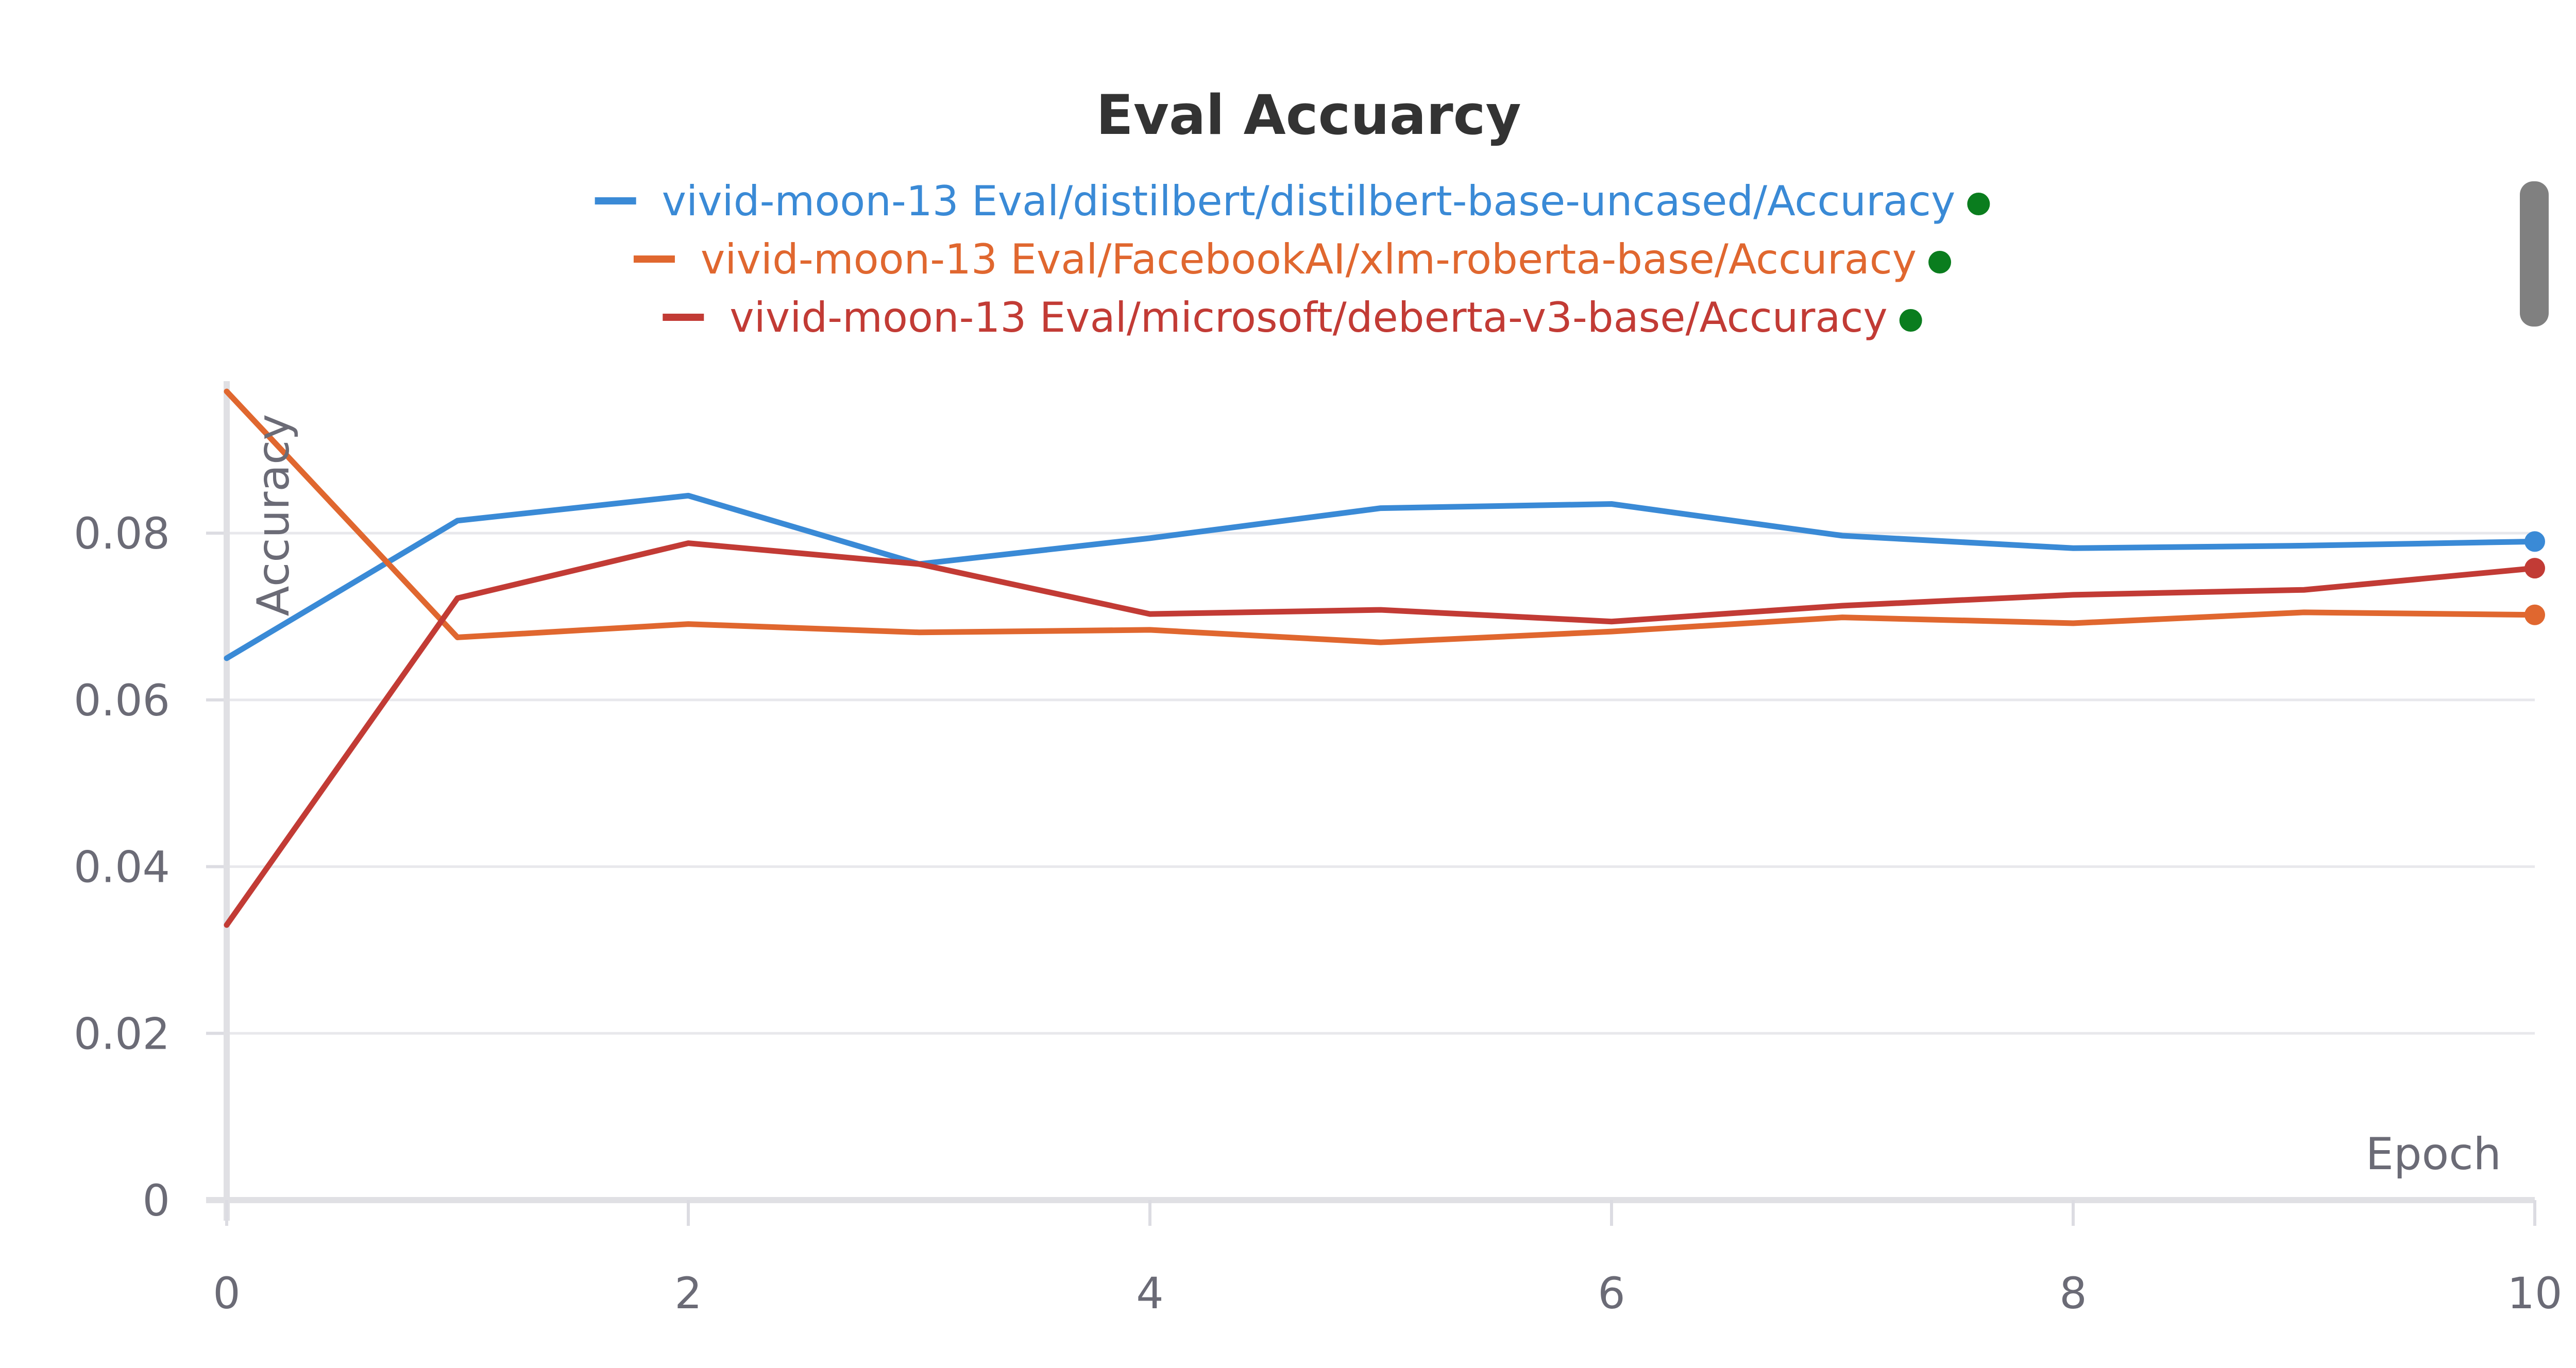  What do you see at coordinates (122, 700) in the screenshot?
I see `y-tick-label: 0.06` at bounding box center [122, 700].